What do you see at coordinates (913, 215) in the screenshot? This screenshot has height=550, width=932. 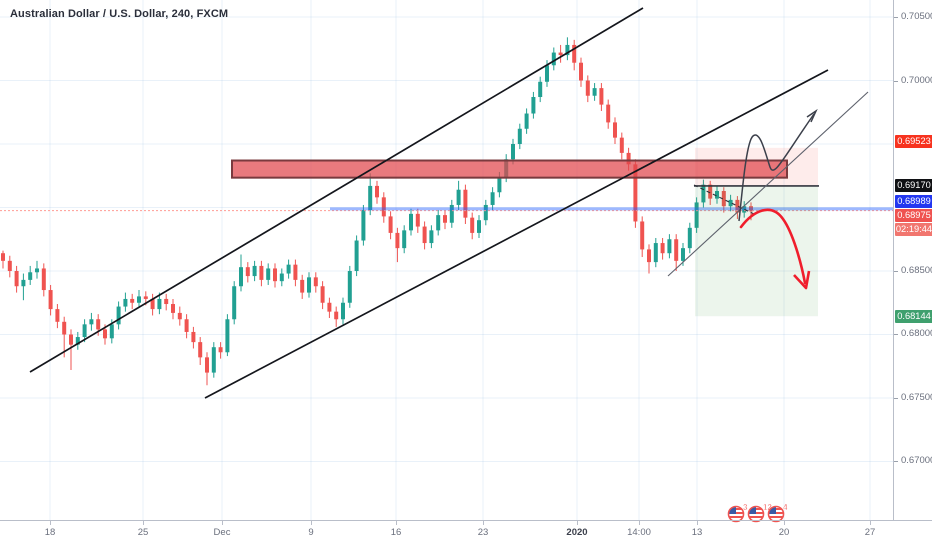 I see `last-price-label: 0.68975` at bounding box center [913, 215].